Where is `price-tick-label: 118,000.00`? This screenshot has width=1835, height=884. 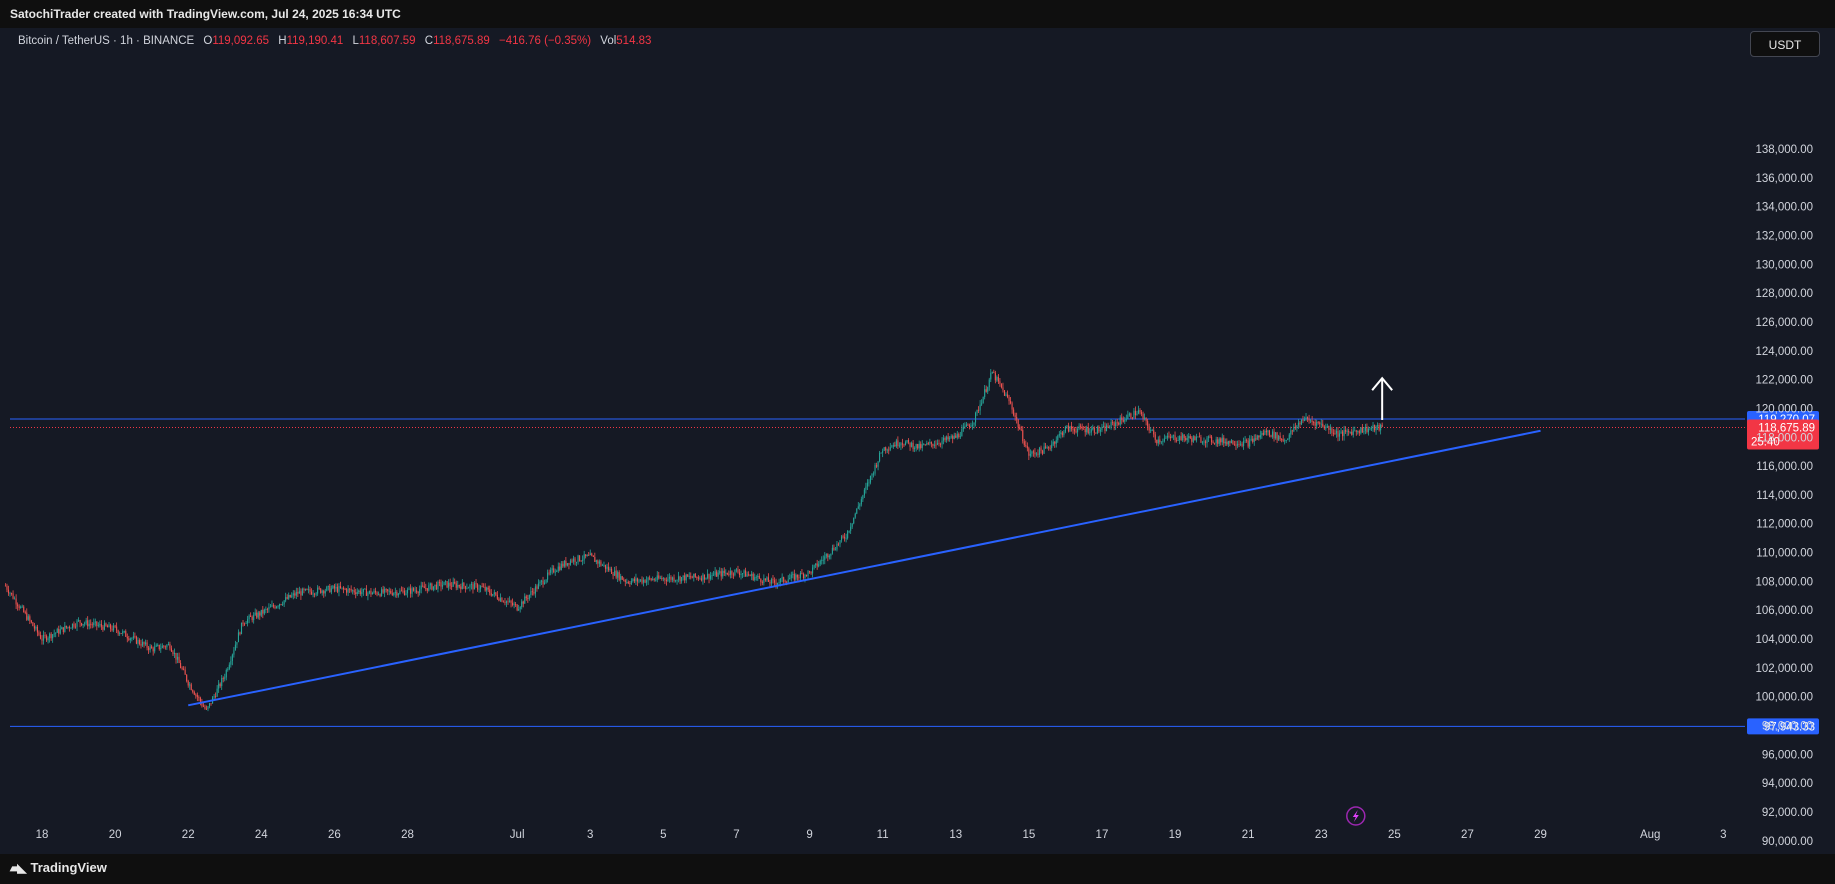
price-tick-label: 118,000.00 is located at coordinates (1784, 438).